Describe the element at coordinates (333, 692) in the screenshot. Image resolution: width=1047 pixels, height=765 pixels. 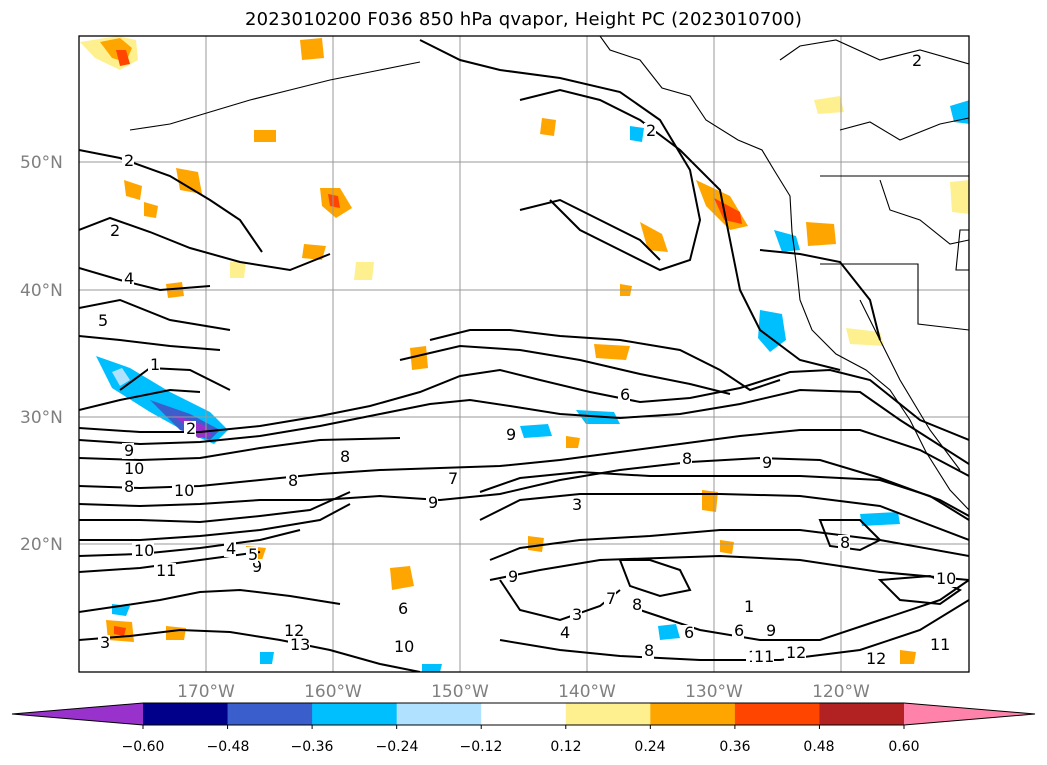
I see `lon-label: 160°W` at that location.